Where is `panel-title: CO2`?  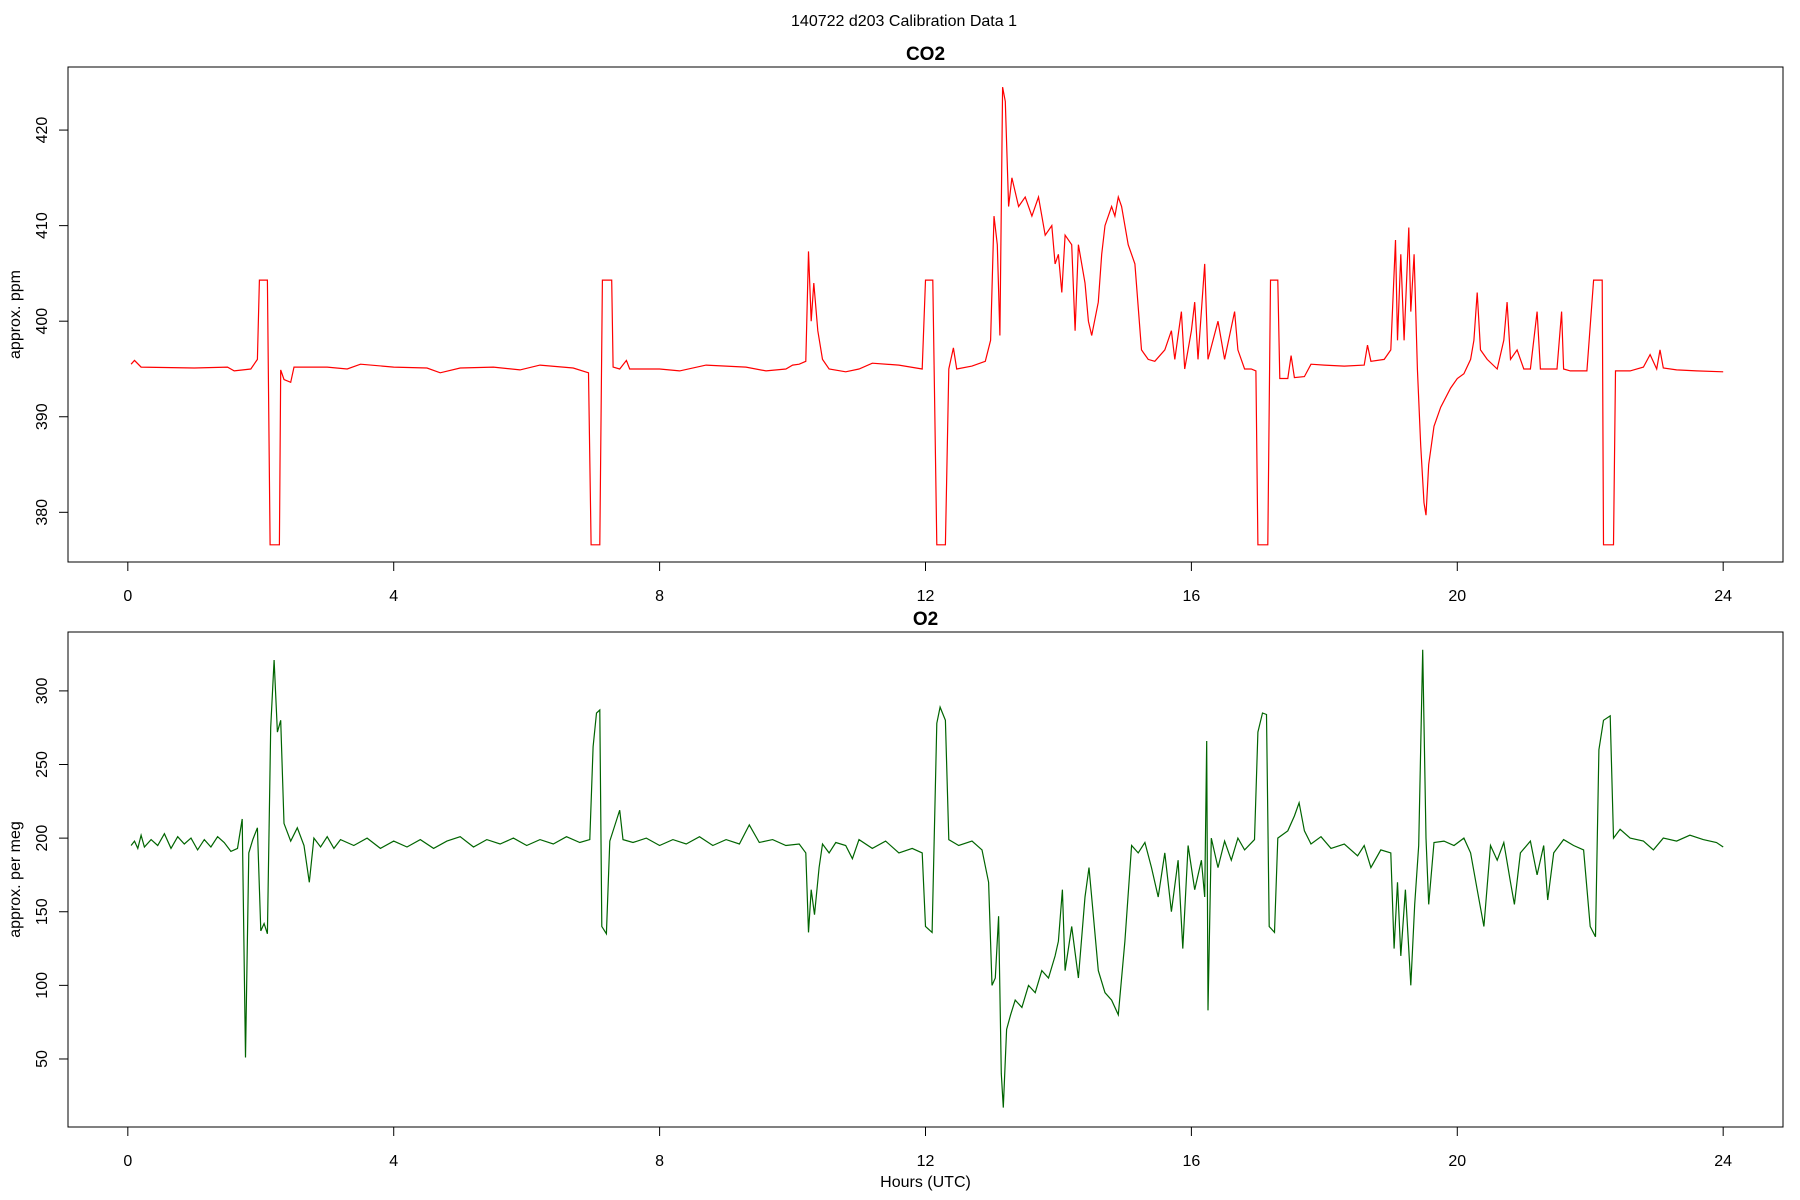 panel-title: CO2 is located at coordinates (925, 54).